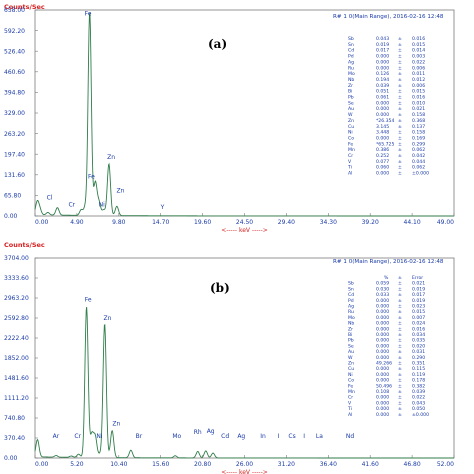 The height and width of the screenshot is (474, 474). What do you see at coordinates (16, 358) in the screenshot?
I see `y-tick-label: 1852.00` at bounding box center [16, 358].